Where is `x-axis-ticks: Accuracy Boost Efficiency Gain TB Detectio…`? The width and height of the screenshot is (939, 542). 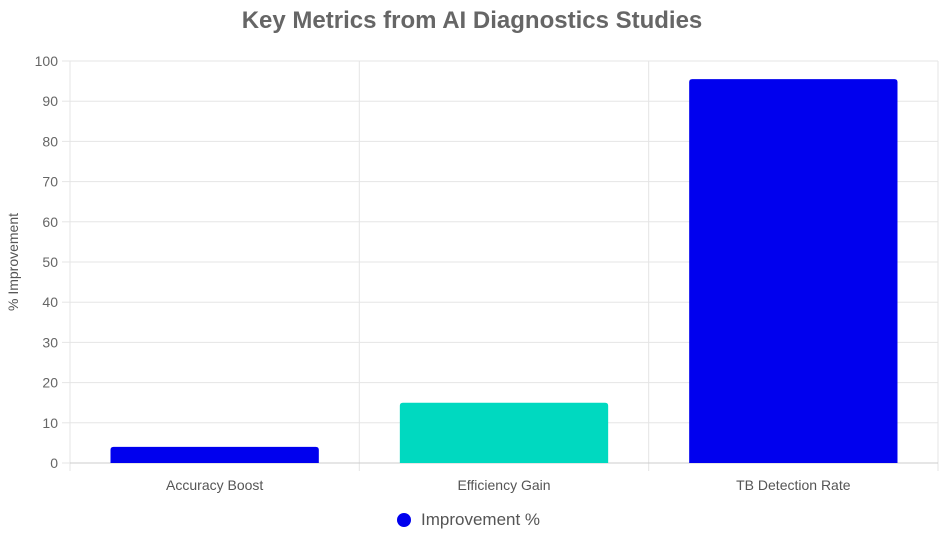
x-axis-ticks: Accuracy Boost Efficiency Gain TB Detectio… is located at coordinates (508, 485).